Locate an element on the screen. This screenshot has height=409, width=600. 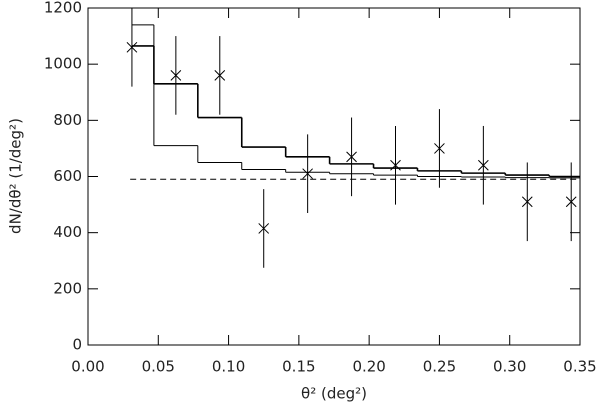
x-tick-label: 0.10 is located at coordinates (228, 367).